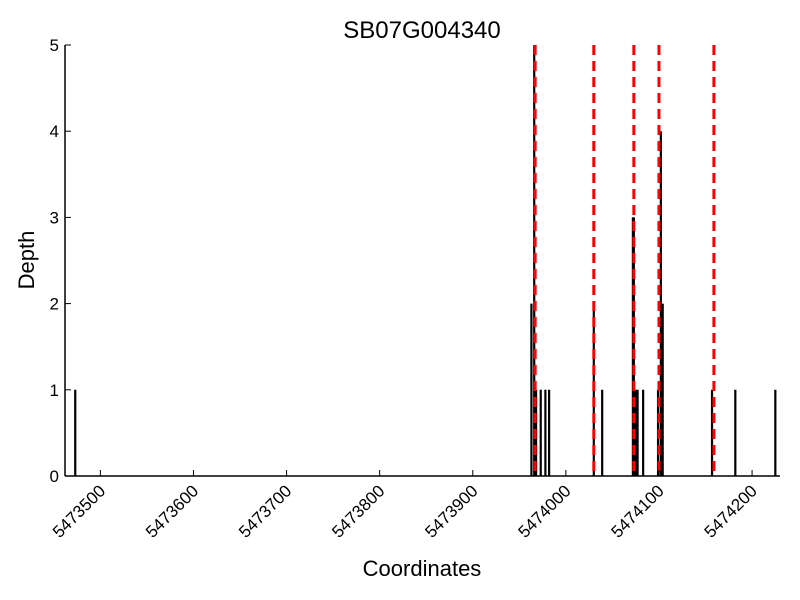  I want to click on x-tick-label: 5474200, so click(731, 511).